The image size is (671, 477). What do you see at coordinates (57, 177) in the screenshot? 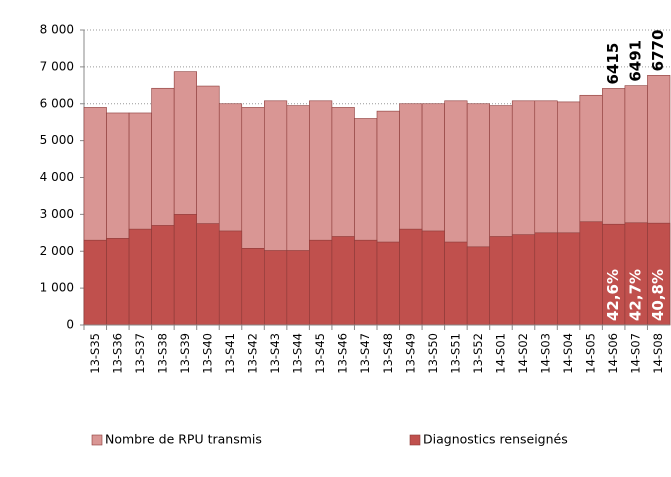
I see `y-tick-label: 4 000` at bounding box center [57, 177].